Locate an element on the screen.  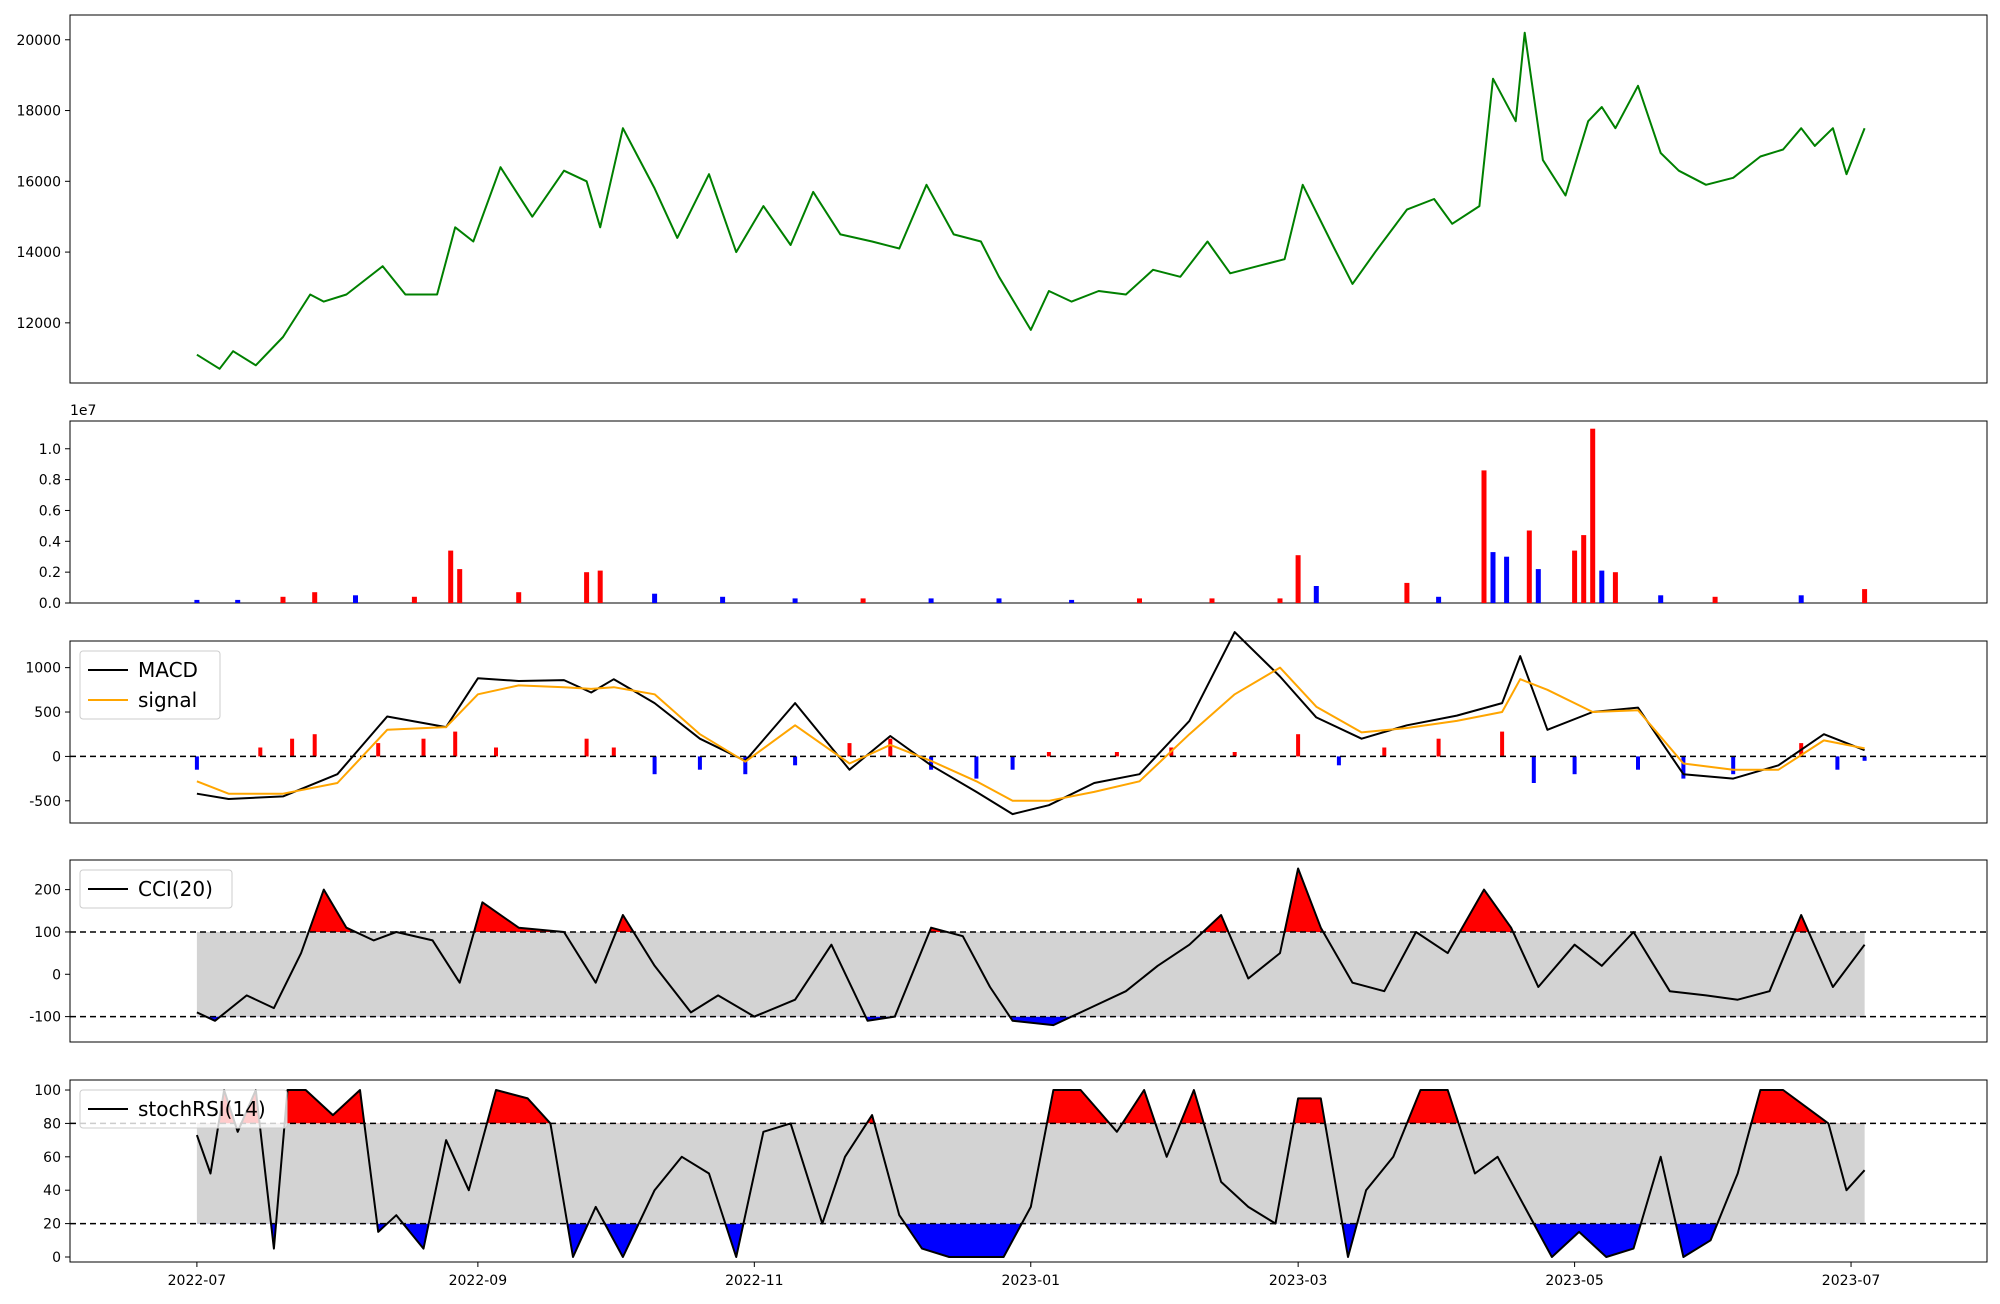
y-tick-label: 200 is located at coordinates (47, 891).